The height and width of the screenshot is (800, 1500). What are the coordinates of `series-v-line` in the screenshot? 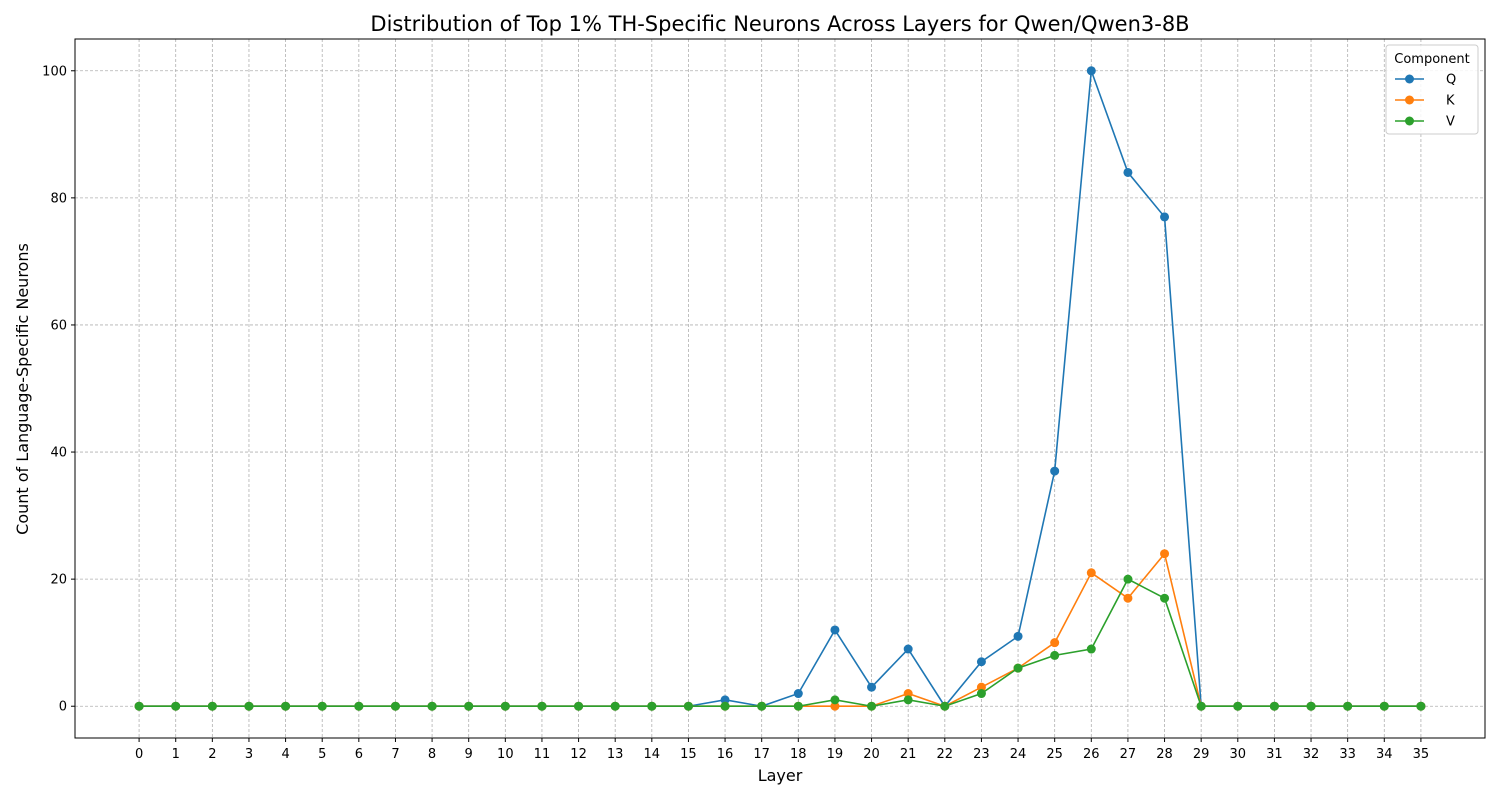 It's located at (780, 643).